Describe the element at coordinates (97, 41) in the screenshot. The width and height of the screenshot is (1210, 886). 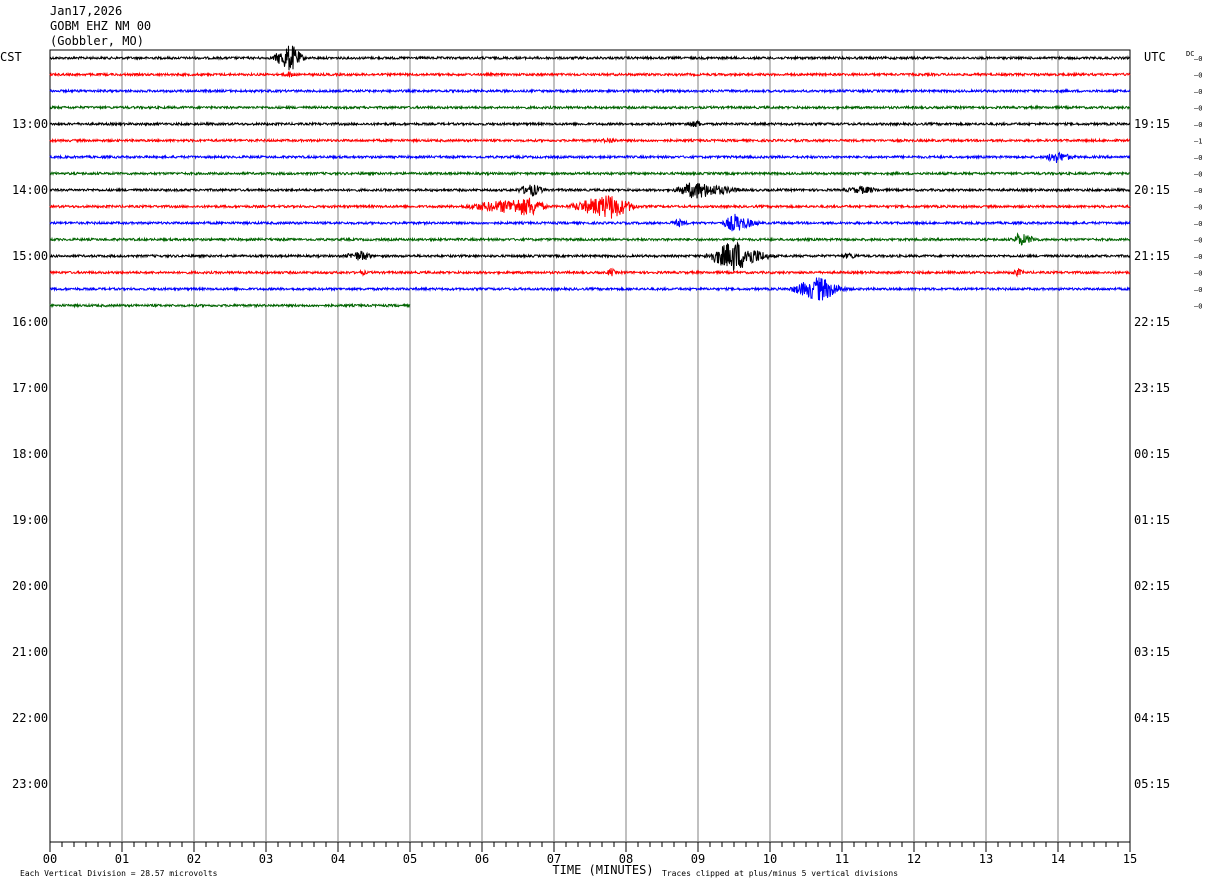
I see `header-location: (Gobbler, MO)` at that location.